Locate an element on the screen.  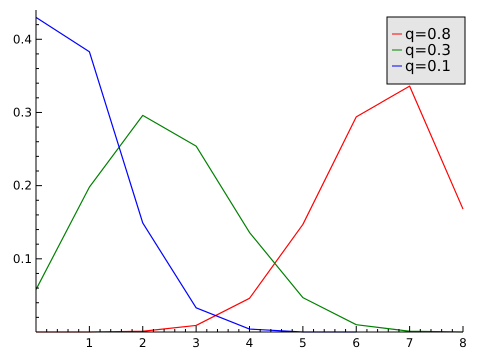
x-tick-label: 5 is located at coordinates (303, 343).